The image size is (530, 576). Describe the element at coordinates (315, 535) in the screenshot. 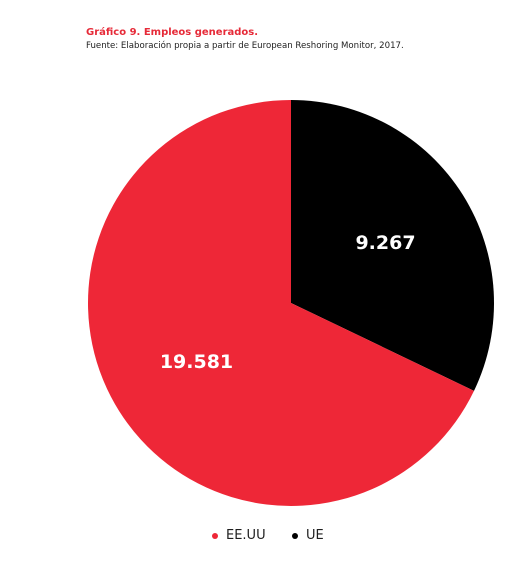

I see `legend-label-ue: UE` at that location.